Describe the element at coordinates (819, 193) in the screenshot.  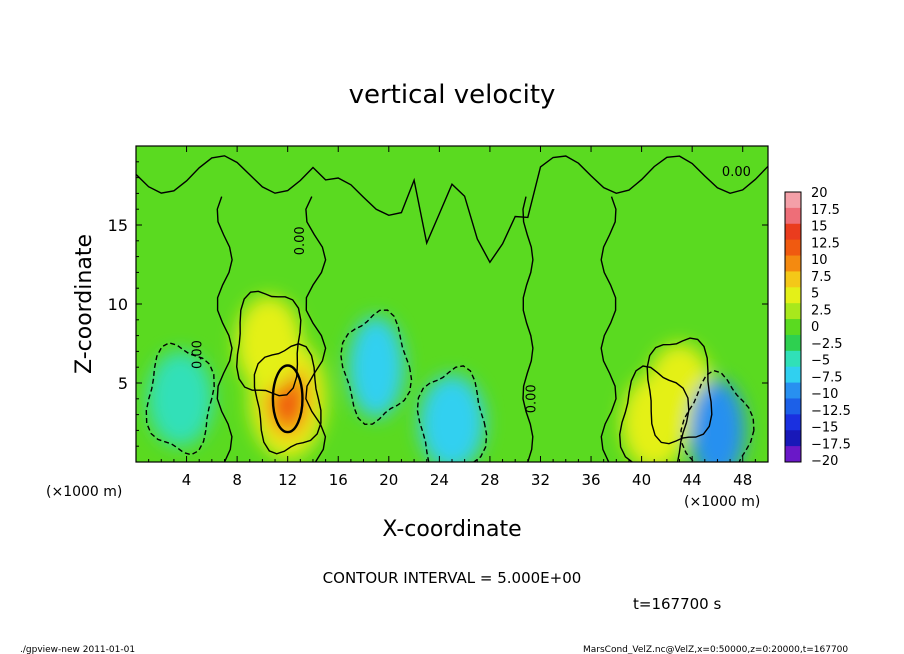
I see `colorbar-label: 20` at that location.